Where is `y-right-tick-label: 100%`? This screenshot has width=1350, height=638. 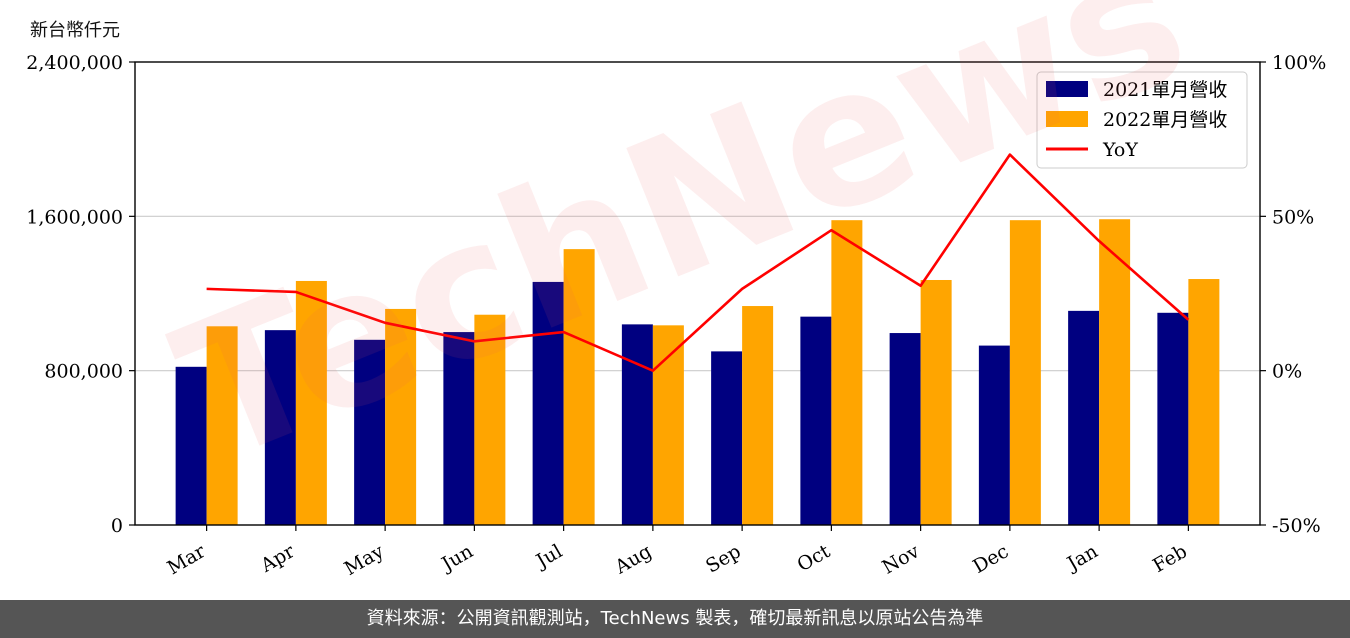
y-right-tick-label: 100% is located at coordinates (1299, 63).